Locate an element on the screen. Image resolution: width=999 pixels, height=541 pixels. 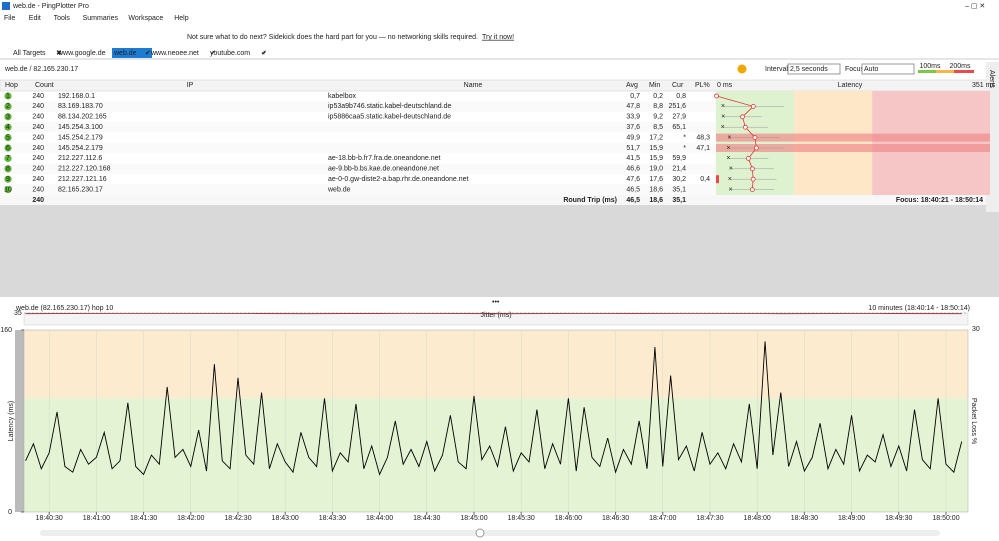
avg: 46,6 is located at coordinates (633, 169).